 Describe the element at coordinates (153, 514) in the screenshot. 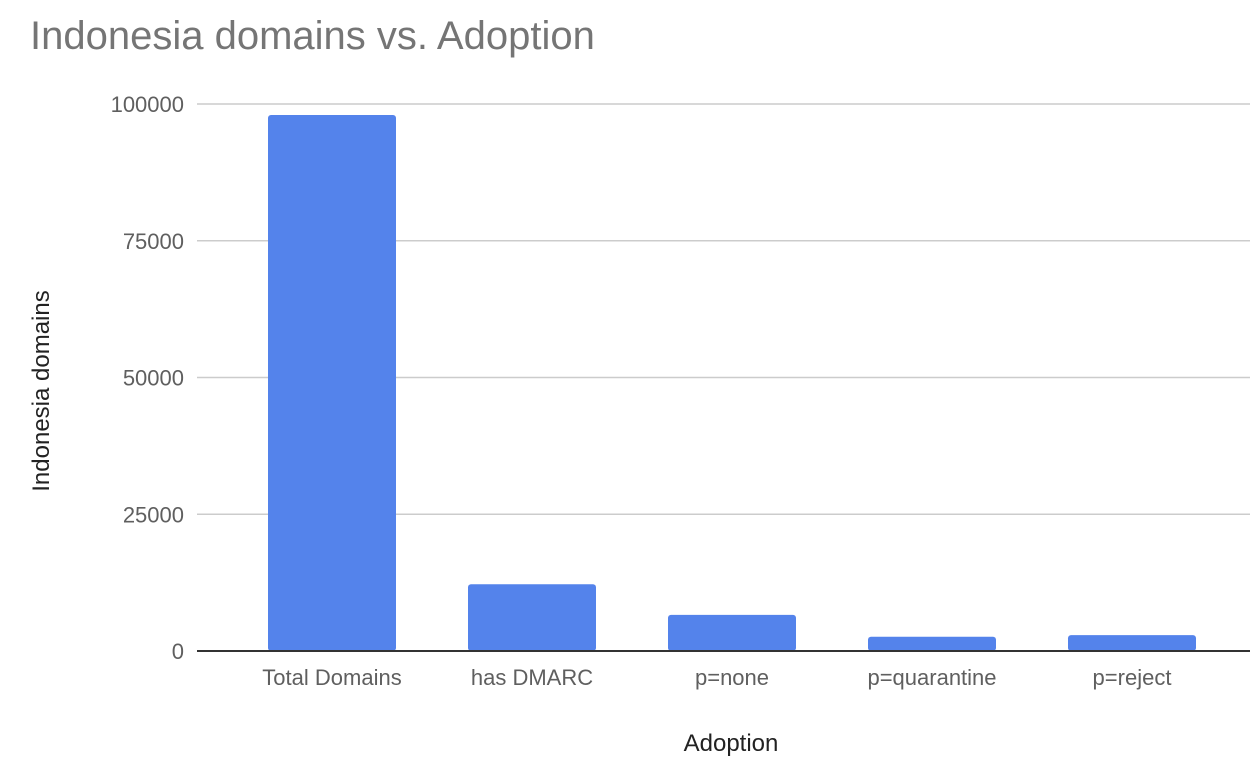

I see `y-tick-label: 25000` at that location.